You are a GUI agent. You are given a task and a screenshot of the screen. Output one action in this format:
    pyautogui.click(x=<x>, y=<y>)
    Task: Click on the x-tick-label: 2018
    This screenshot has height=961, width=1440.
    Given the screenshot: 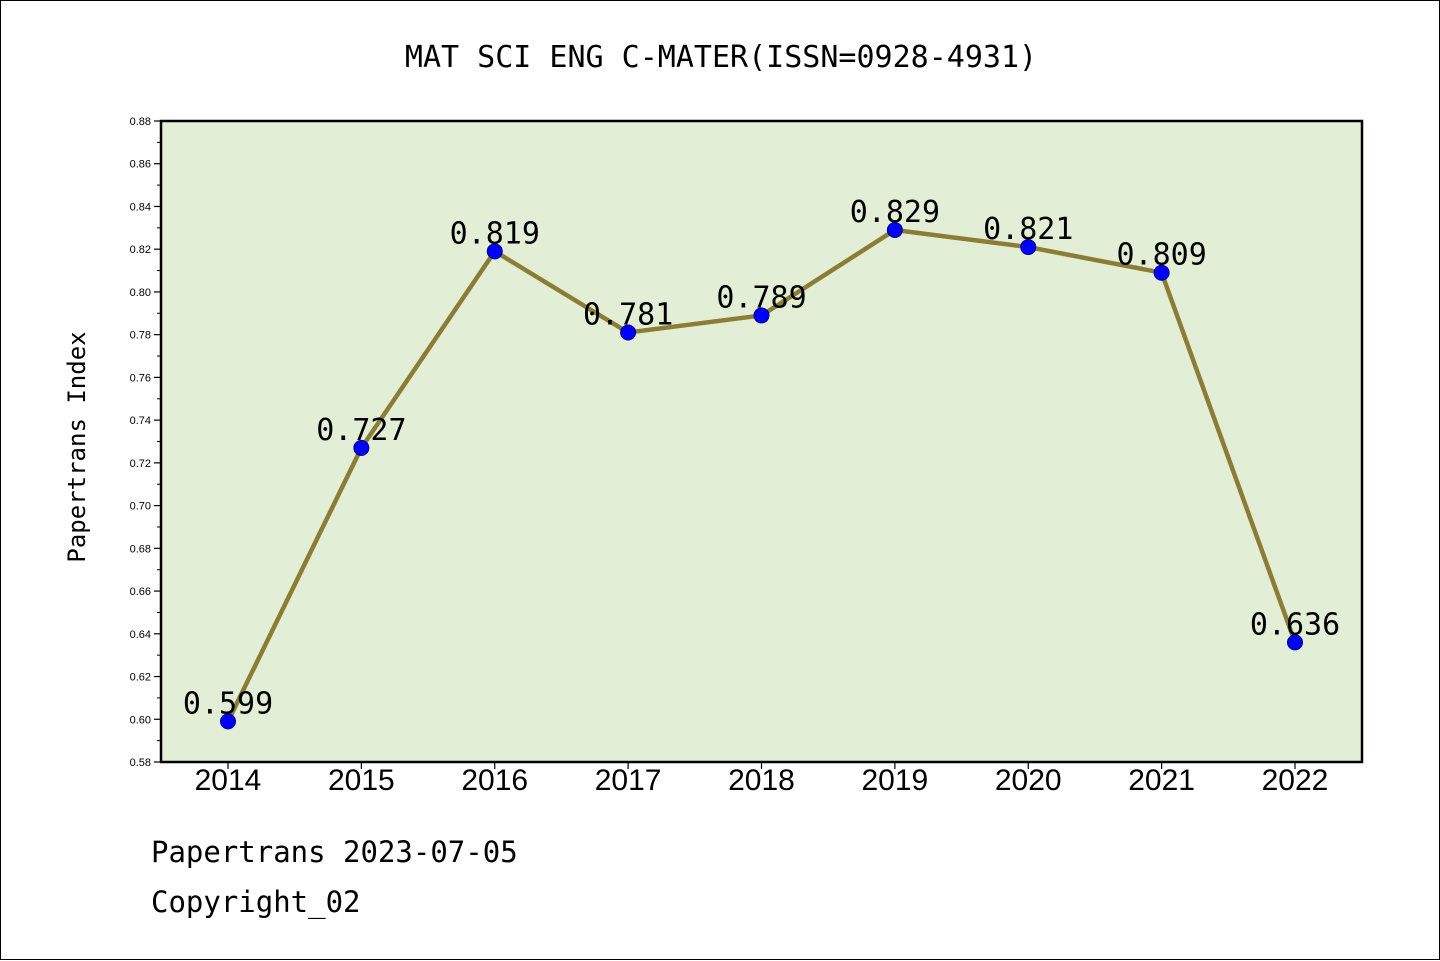 What is the action you would take?
    pyautogui.click(x=761, y=780)
    